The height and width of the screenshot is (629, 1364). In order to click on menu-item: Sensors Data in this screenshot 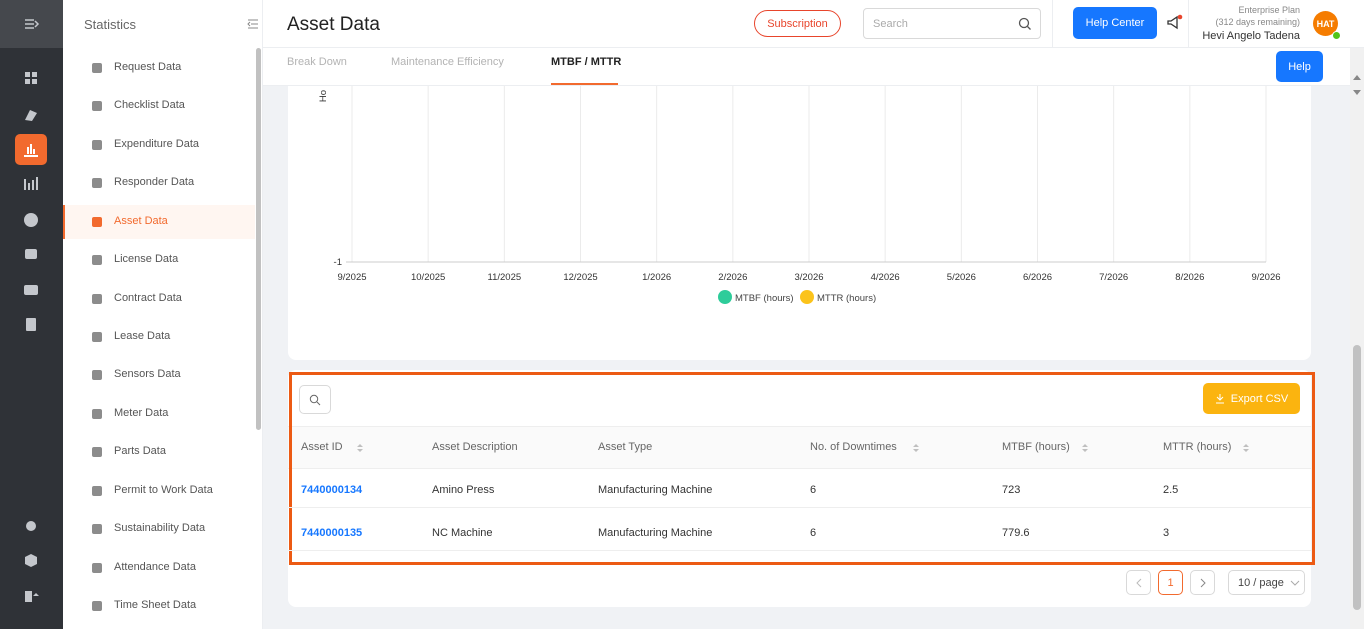, I will do `click(147, 374)`.